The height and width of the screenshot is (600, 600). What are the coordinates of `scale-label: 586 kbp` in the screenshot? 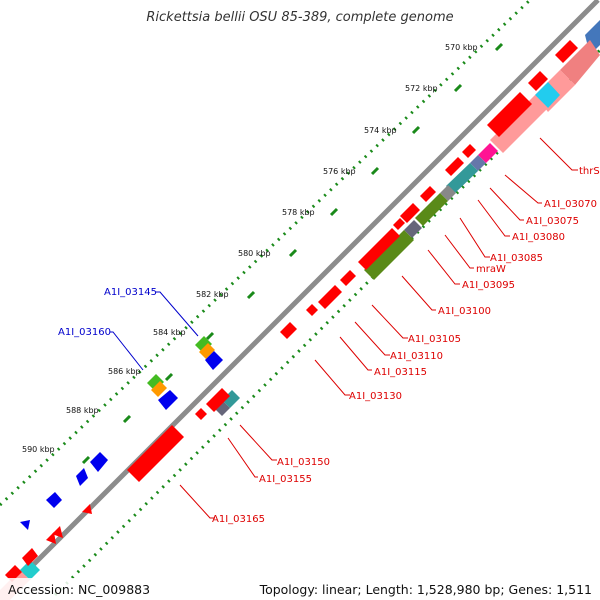 It's located at (124, 371).